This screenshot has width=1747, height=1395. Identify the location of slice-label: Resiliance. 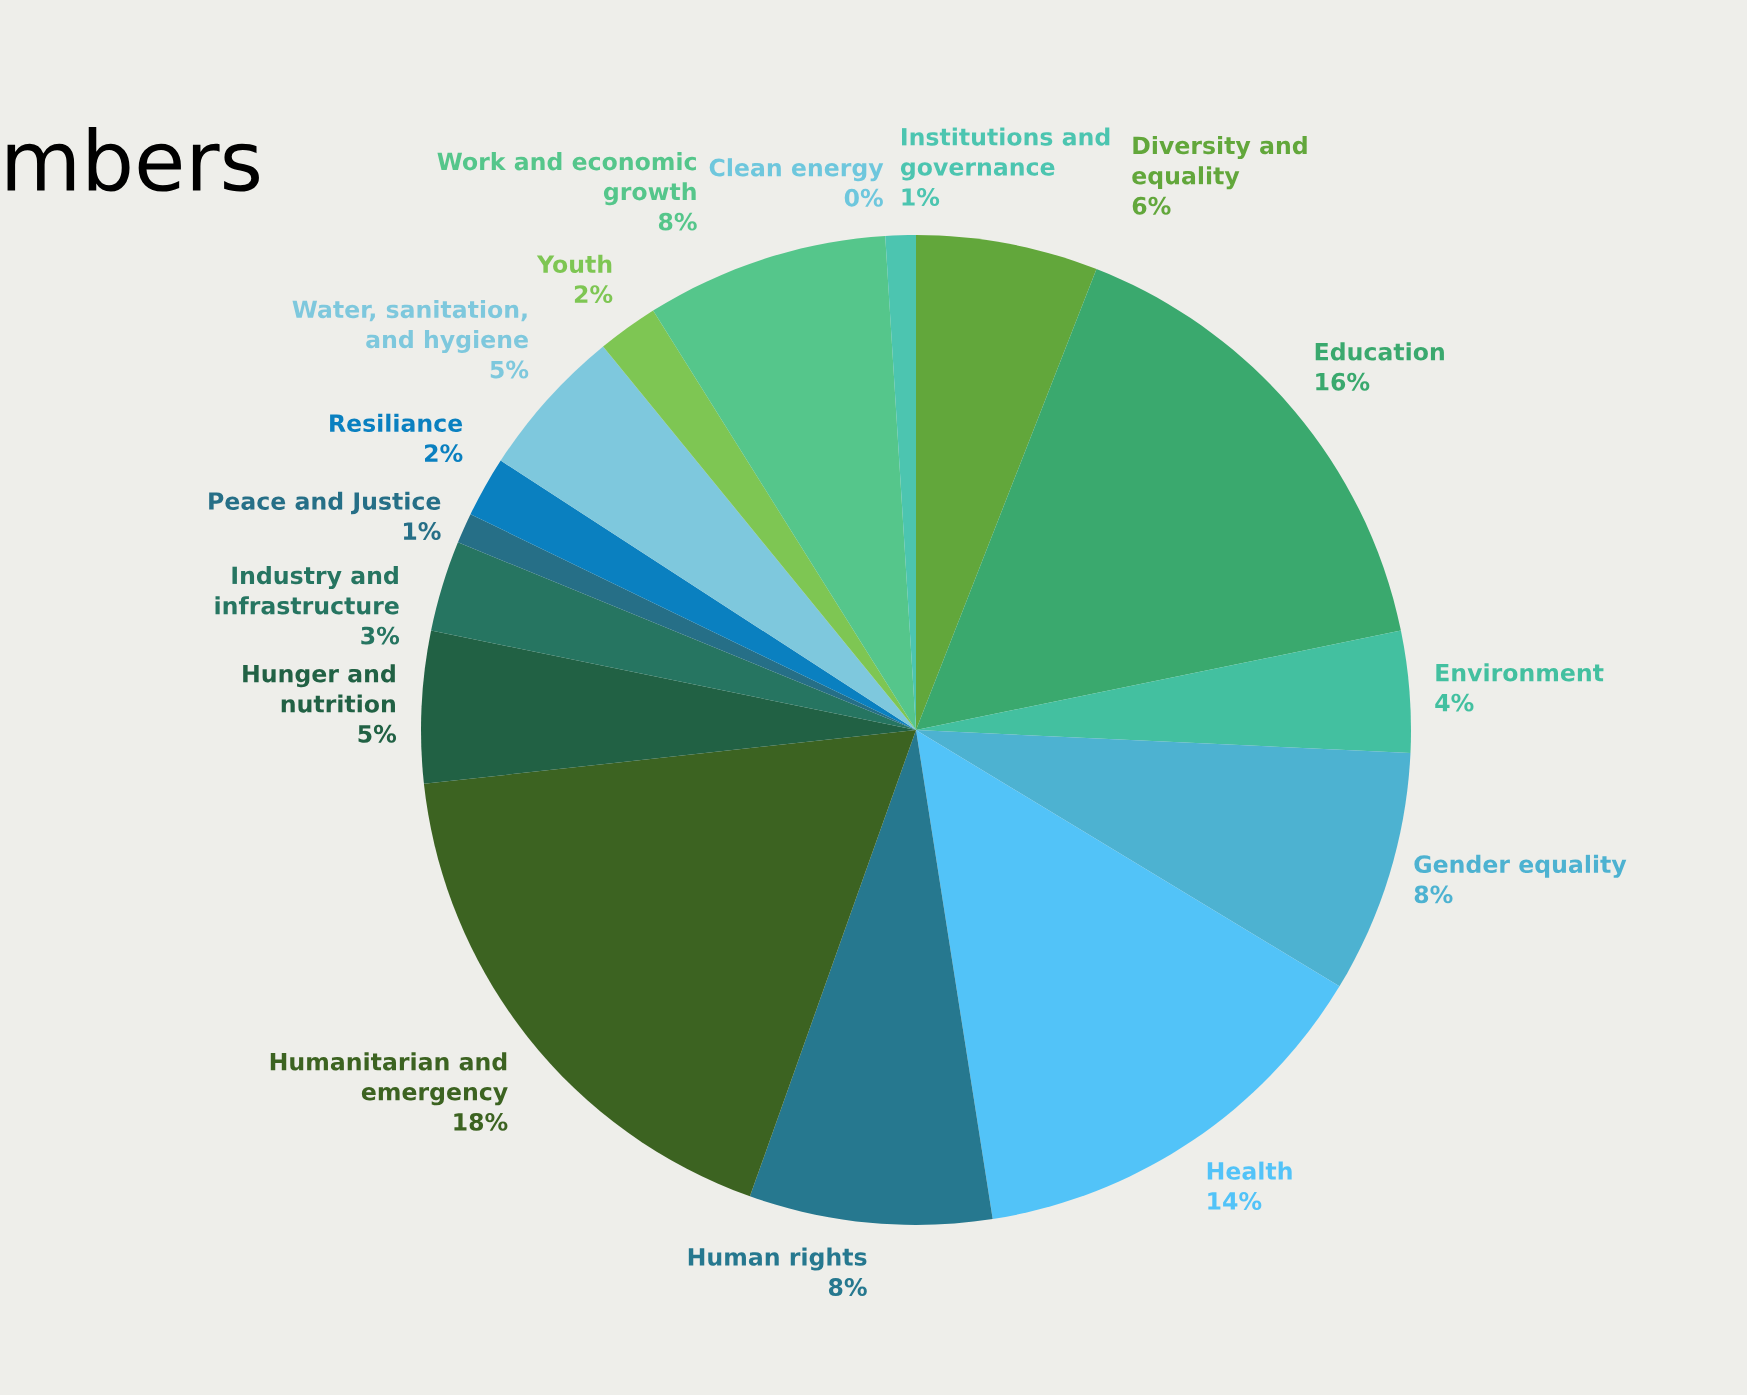
(396, 422).